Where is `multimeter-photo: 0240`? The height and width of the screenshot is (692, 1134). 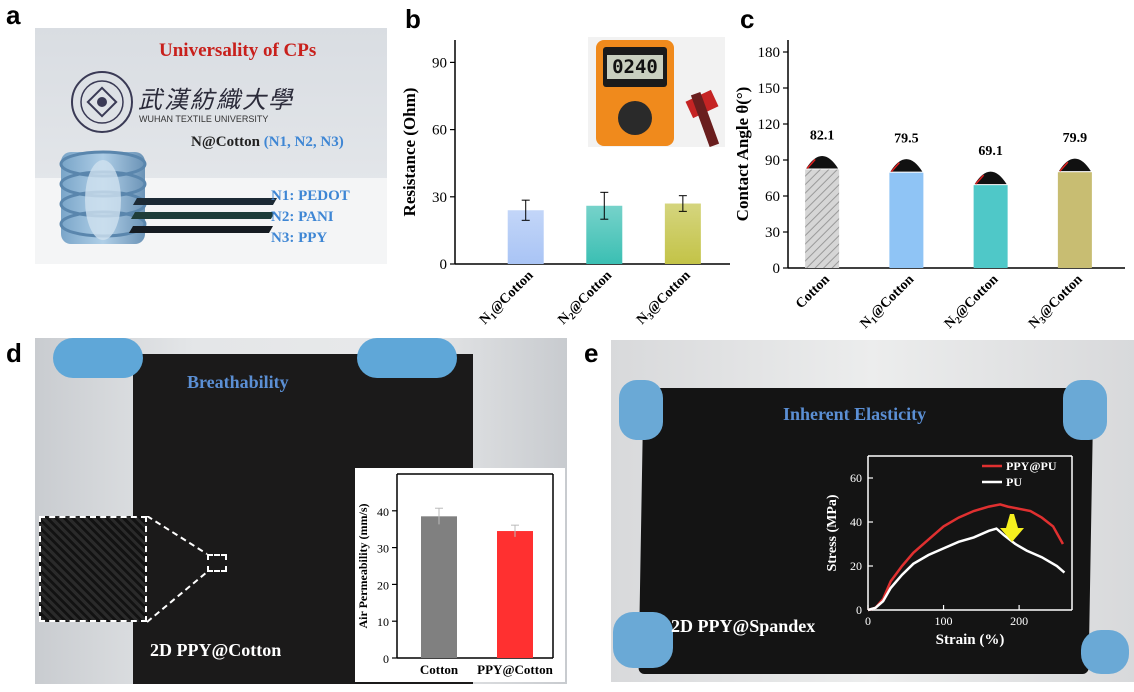
multimeter-photo: 0240 is located at coordinates (656, 92).